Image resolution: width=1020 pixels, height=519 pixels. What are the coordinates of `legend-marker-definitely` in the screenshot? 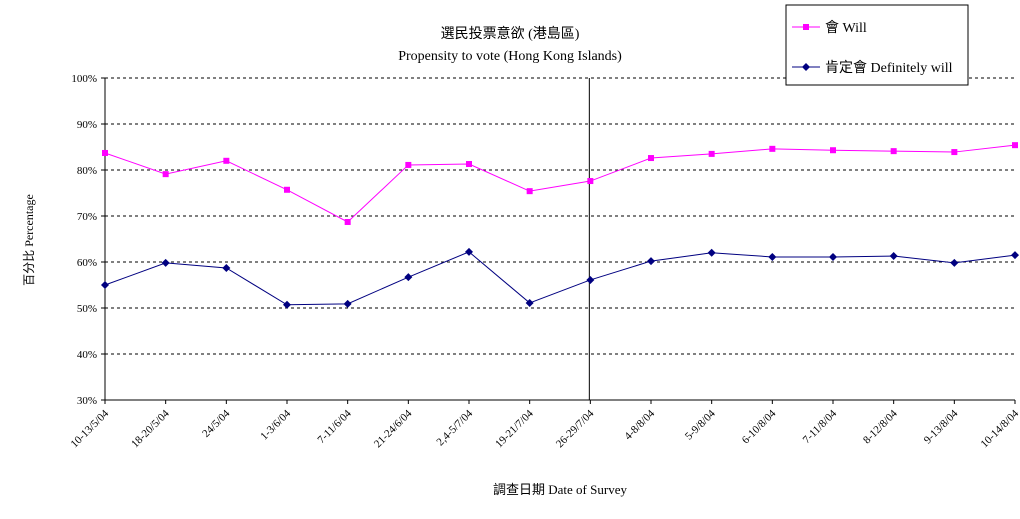 It's located at (806, 67).